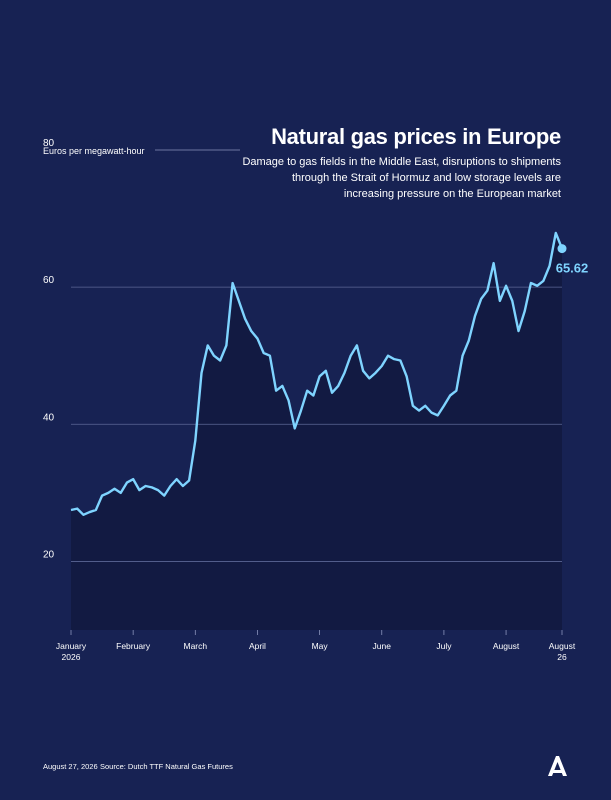 The height and width of the screenshot is (800, 611). What do you see at coordinates (319, 646) in the screenshot?
I see `x-tick-label: May` at bounding box center [319, 646].